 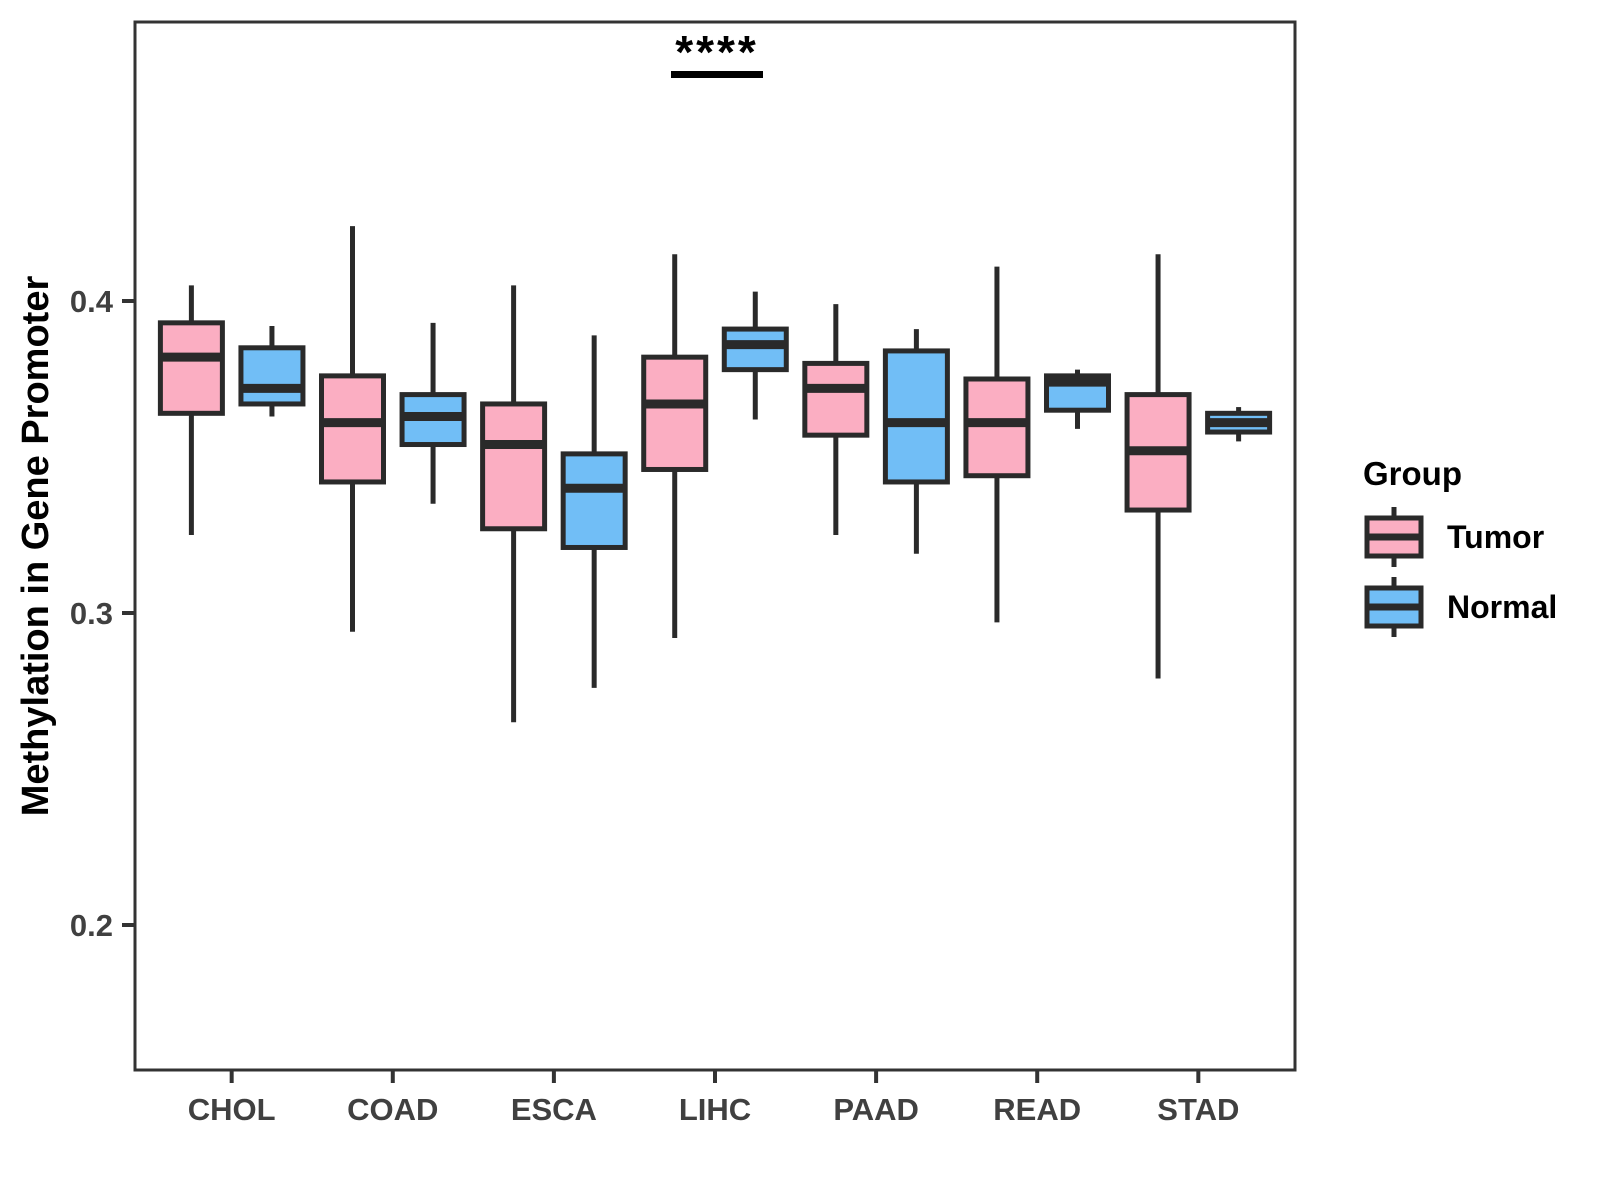 I want to click on box-COAD-tumor, so click(x=352, y=429).